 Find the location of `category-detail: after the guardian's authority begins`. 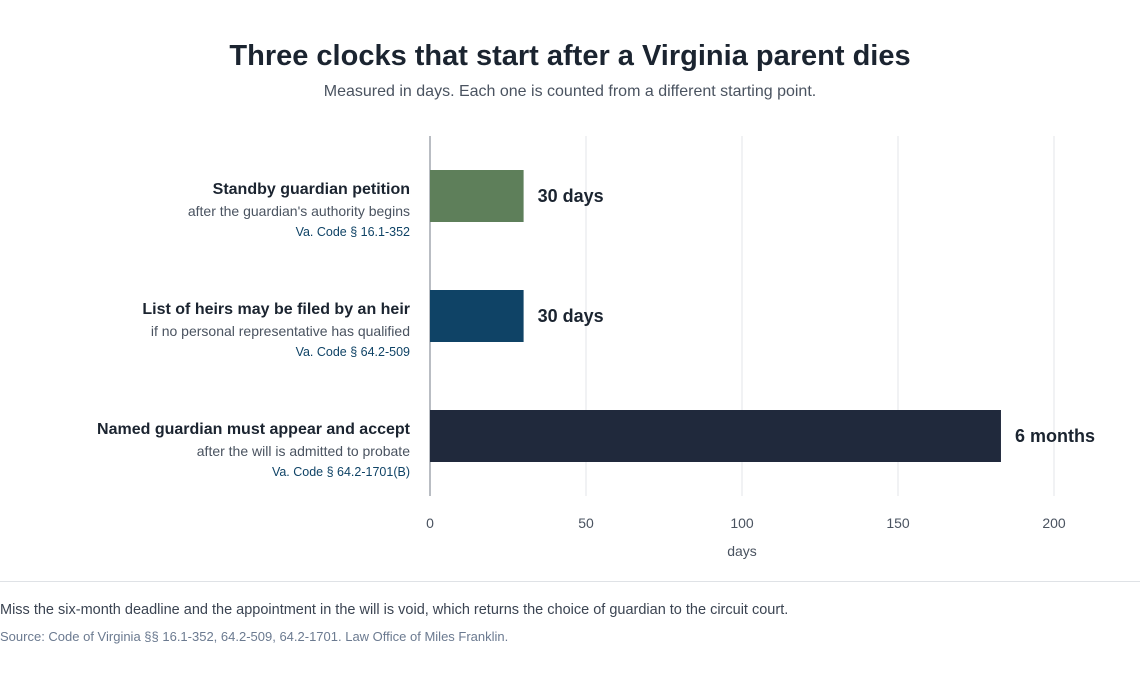

category-detail: after the guardian's authority begins is located at coordinates (299, 211).